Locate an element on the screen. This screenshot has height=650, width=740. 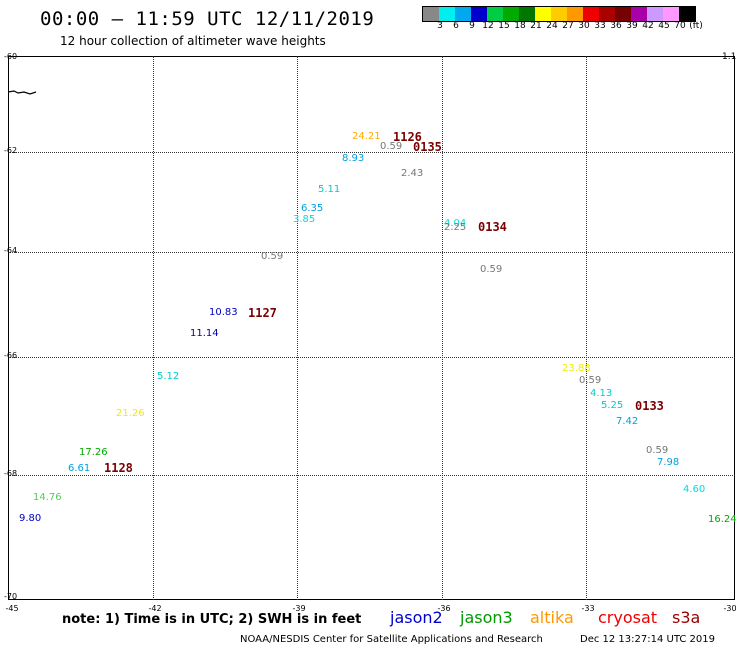
wave-height-point: 6.35 is located at coordinates (312, 208).